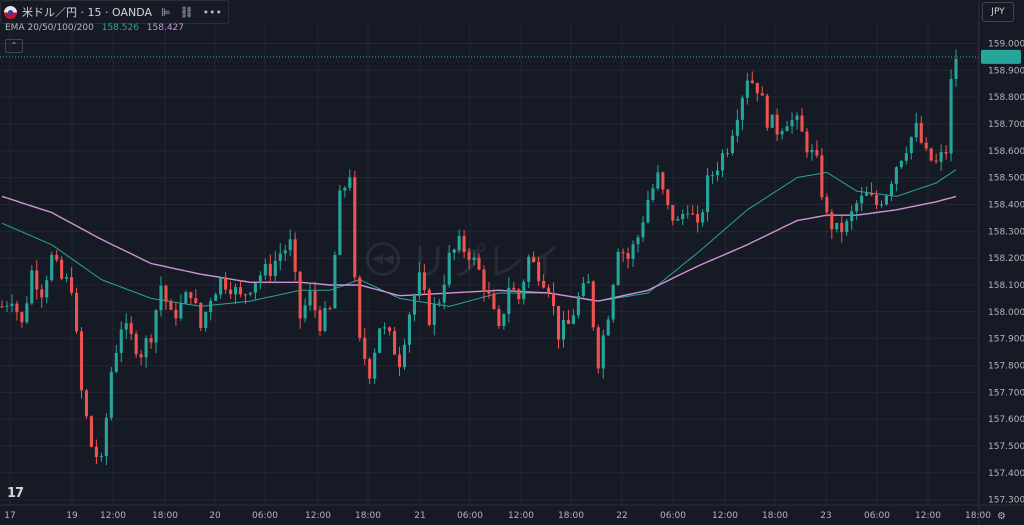 This screenshot has height=525, width=1024. What do you see at coordinates (15, 493) in the screenshot?
I see `tradingview-logo: 17` at bounding box center [15, 493].